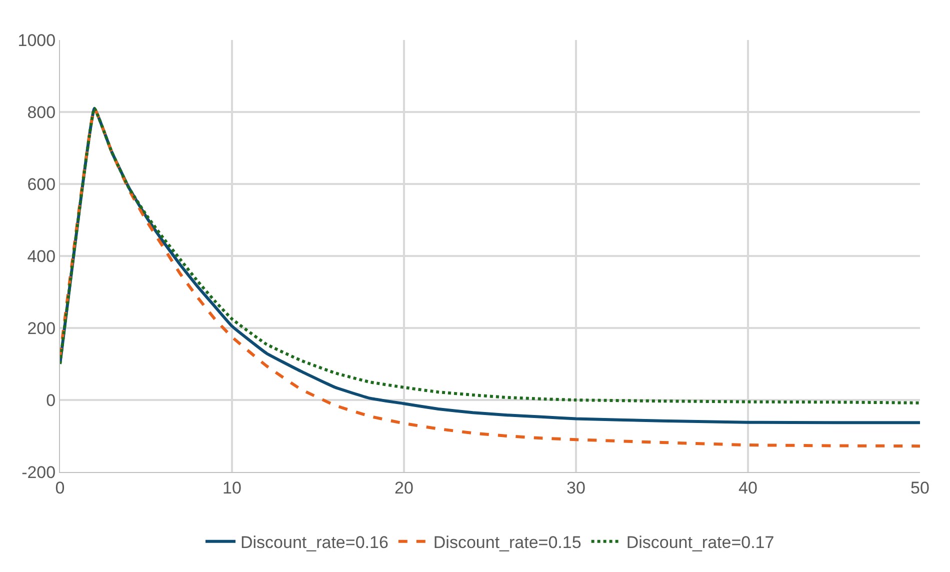  What do you see at coordinates (576, 488) in the screenshot?
I see `x-tick-label: 30` at bounding box center [576, 488].